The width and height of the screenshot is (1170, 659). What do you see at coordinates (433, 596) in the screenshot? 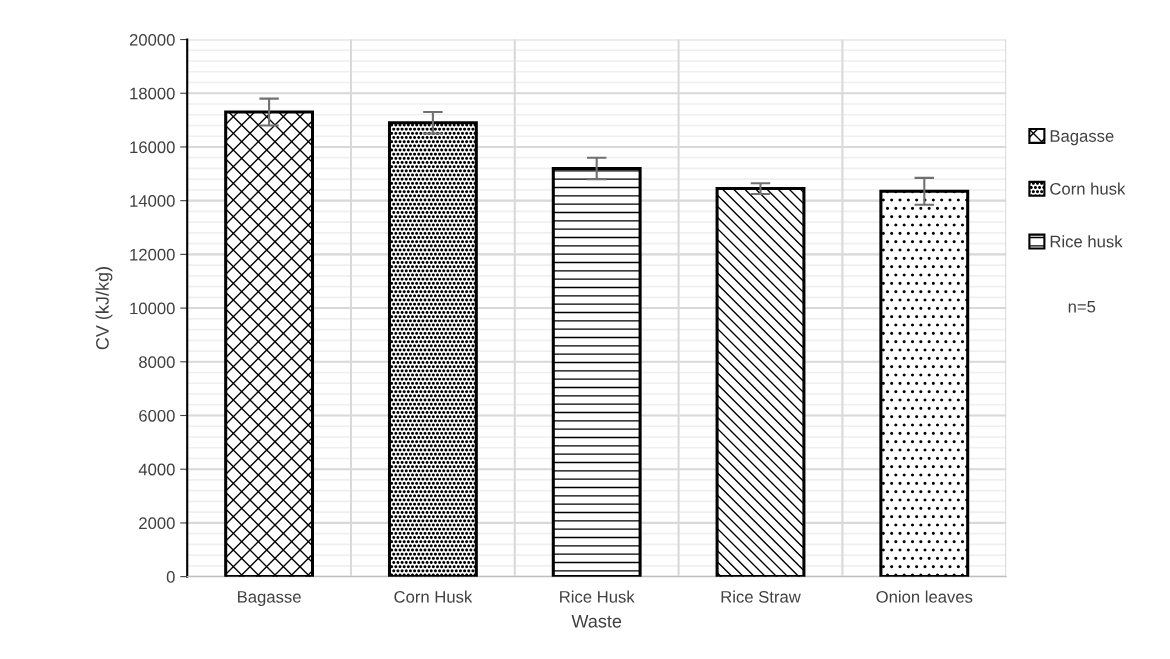
I see `x-tick-label: Corn Husk` at bounding box center [433, 596].